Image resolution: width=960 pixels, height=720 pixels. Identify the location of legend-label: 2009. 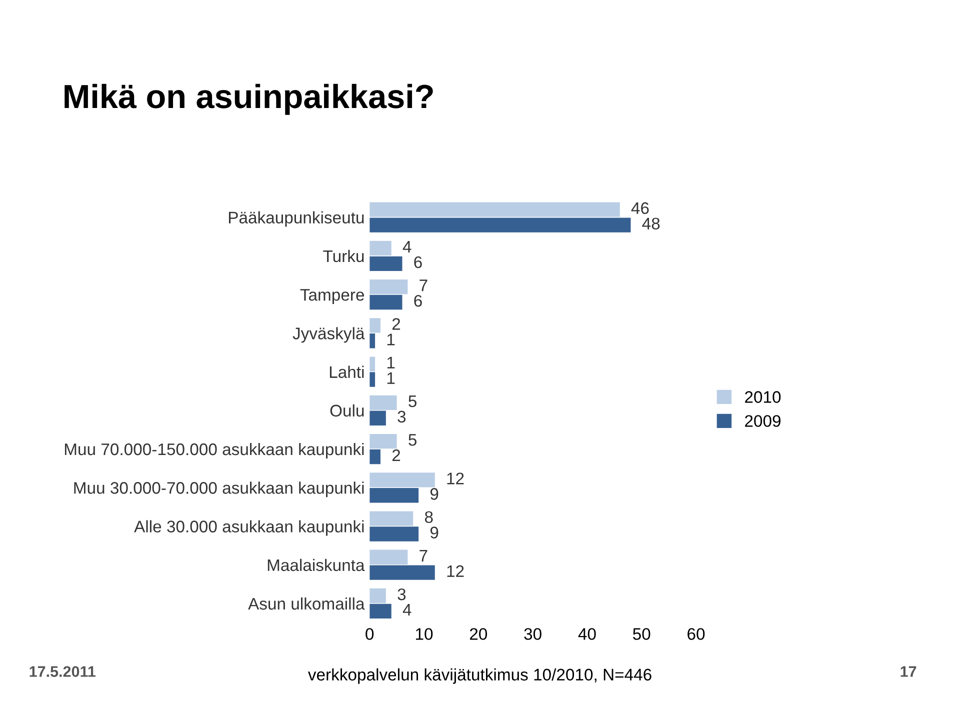
(762, 421).